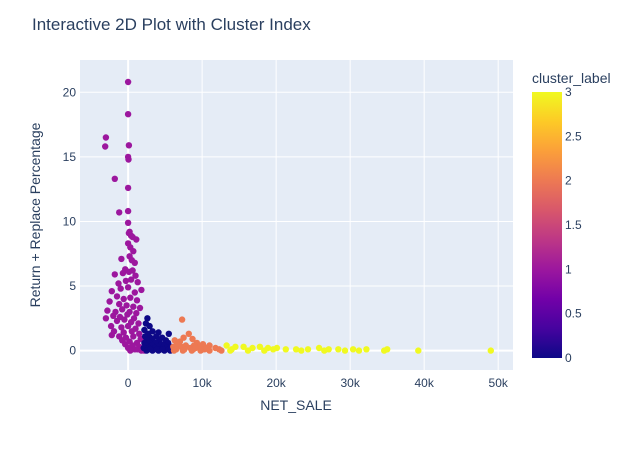 The image size is (641, 450). What do you see at coordinates (547, 225) in the screenshot?
I see `colorbar` at bounding box center [547, 225].